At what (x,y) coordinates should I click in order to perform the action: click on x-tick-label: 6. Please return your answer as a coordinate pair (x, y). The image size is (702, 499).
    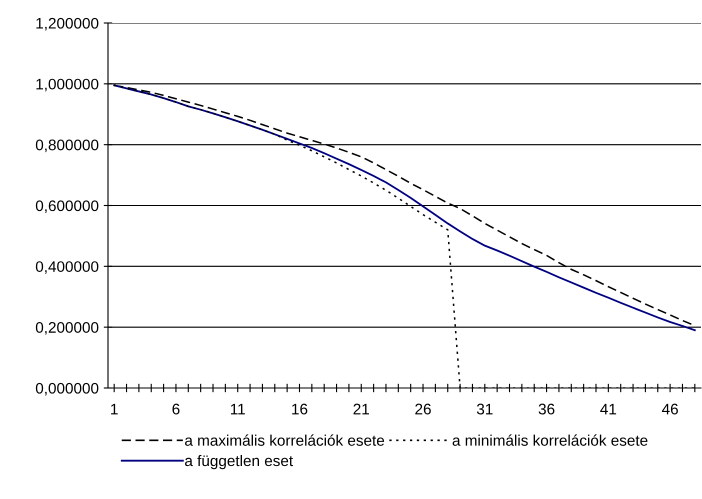
    Looking at the image, I should click on (176, 409).